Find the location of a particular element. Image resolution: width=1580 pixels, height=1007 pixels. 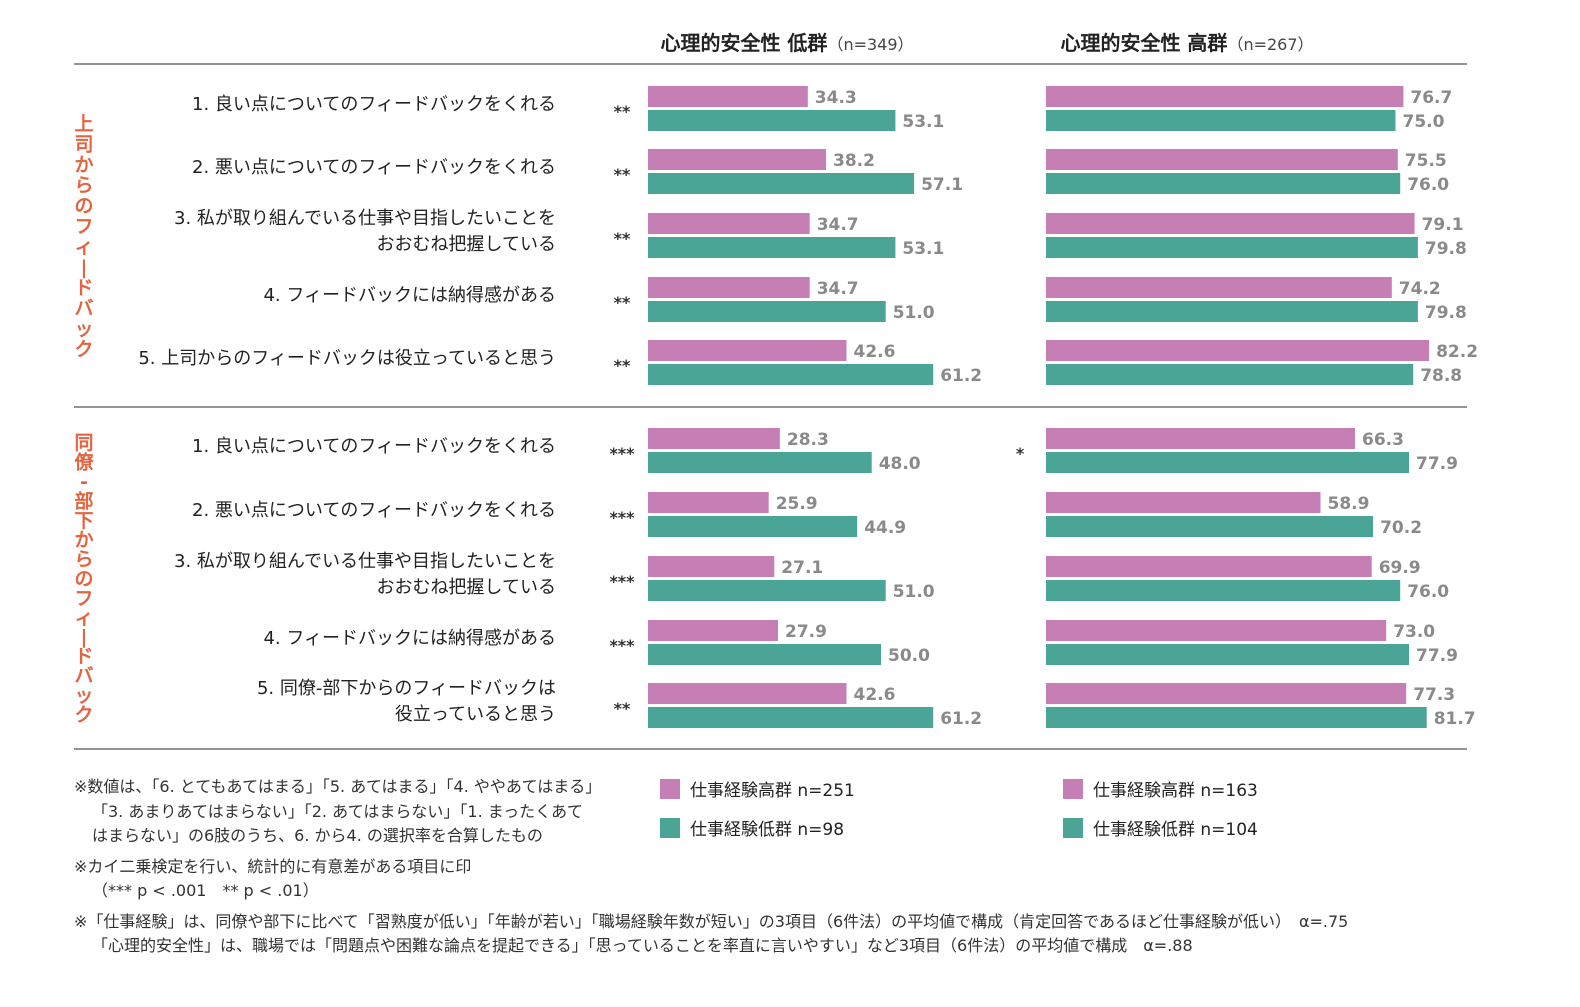

item-label: 2. 悪い点についてのフィードバックをくれる is located at coordinates (374, 167).